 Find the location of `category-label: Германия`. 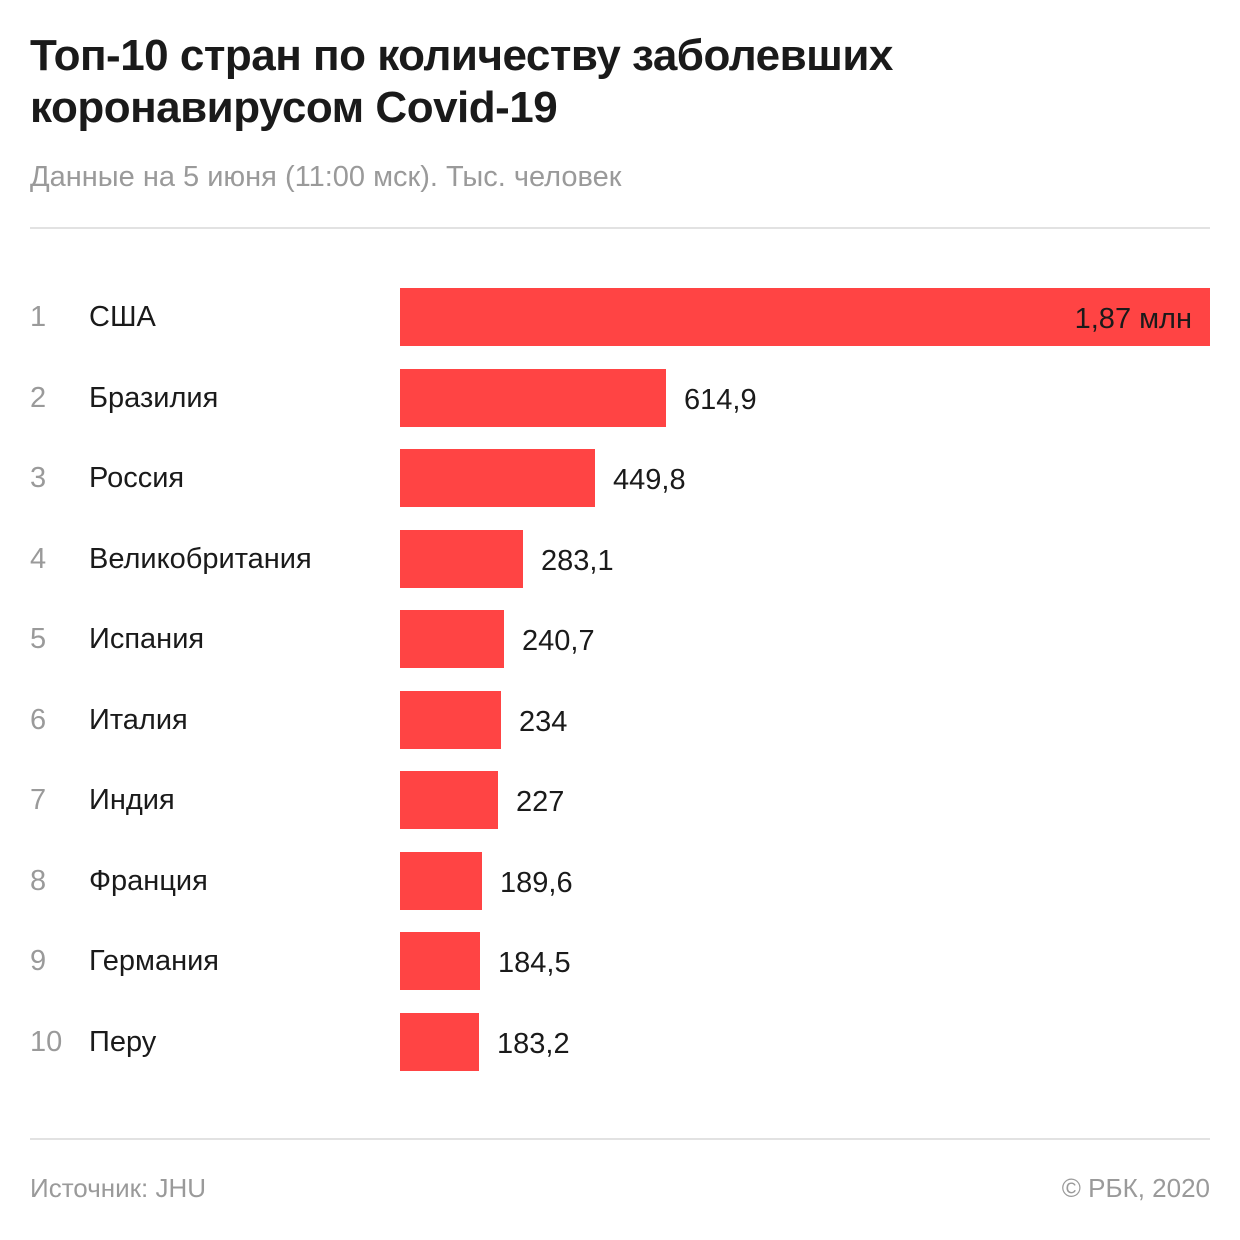

category-label: Германия is located at coordinates (154, 961).